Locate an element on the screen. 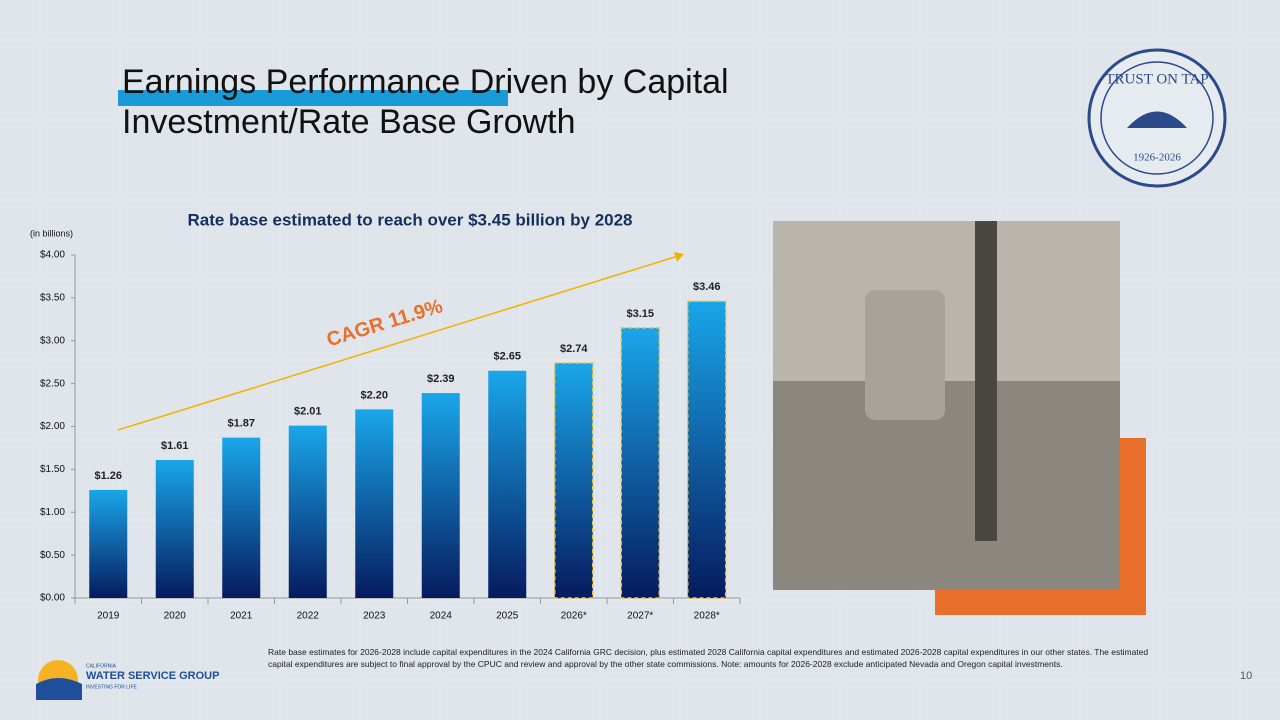 Image resolution: width=1280 pixels, height=720 pixels. x-tick-label: 2028* is located at coordinates (707, 616).